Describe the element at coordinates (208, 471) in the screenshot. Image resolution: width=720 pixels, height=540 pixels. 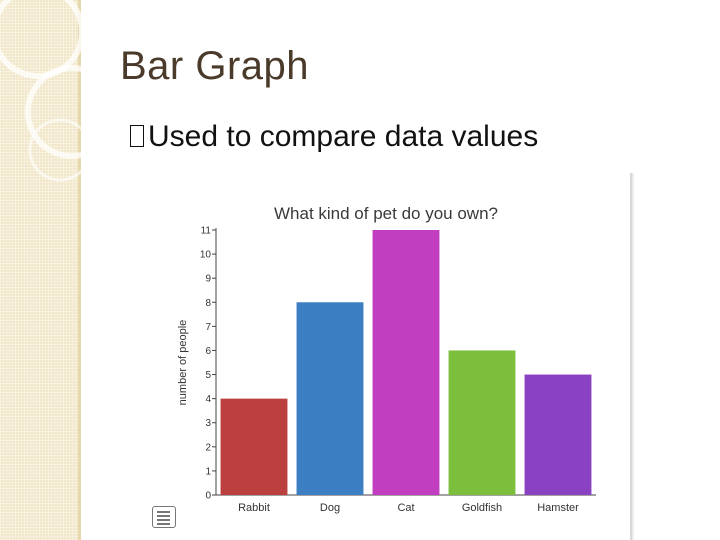
I see `y-tick-label: 1` at that location.